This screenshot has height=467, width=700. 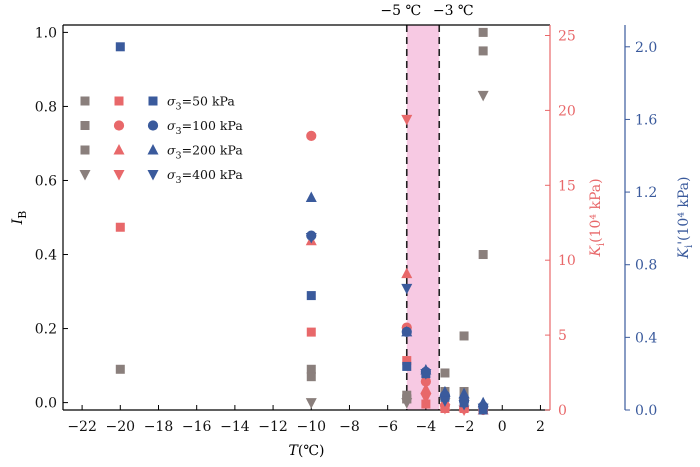 I want to click on x-tick-label: −8, so click(x=349, y=427).